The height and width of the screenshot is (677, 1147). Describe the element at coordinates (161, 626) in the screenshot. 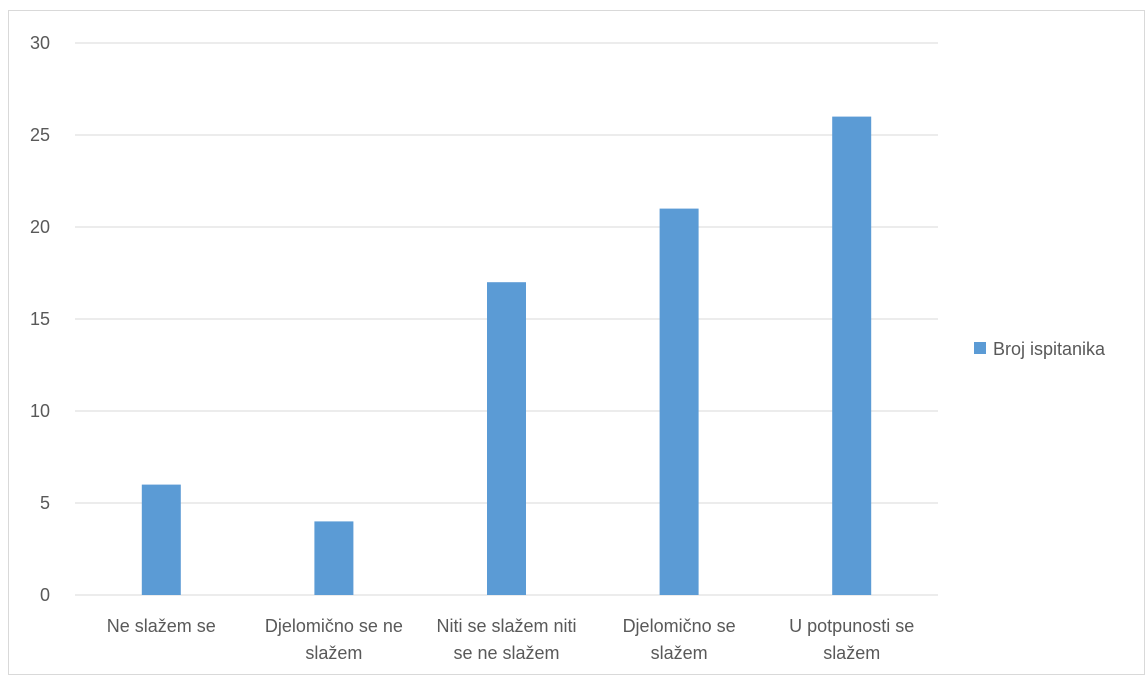

I see `x-tick-label: Ne slažem se` at that location.